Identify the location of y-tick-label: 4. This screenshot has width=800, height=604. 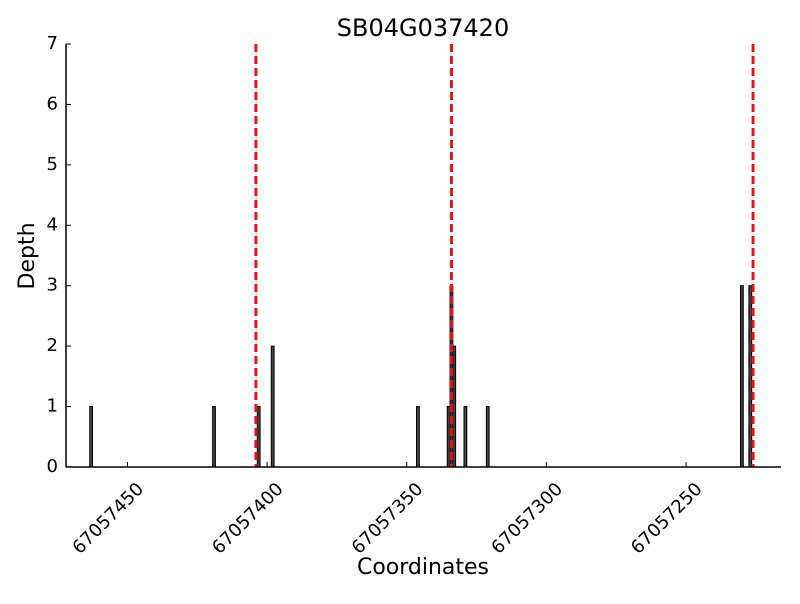
(52, 224).